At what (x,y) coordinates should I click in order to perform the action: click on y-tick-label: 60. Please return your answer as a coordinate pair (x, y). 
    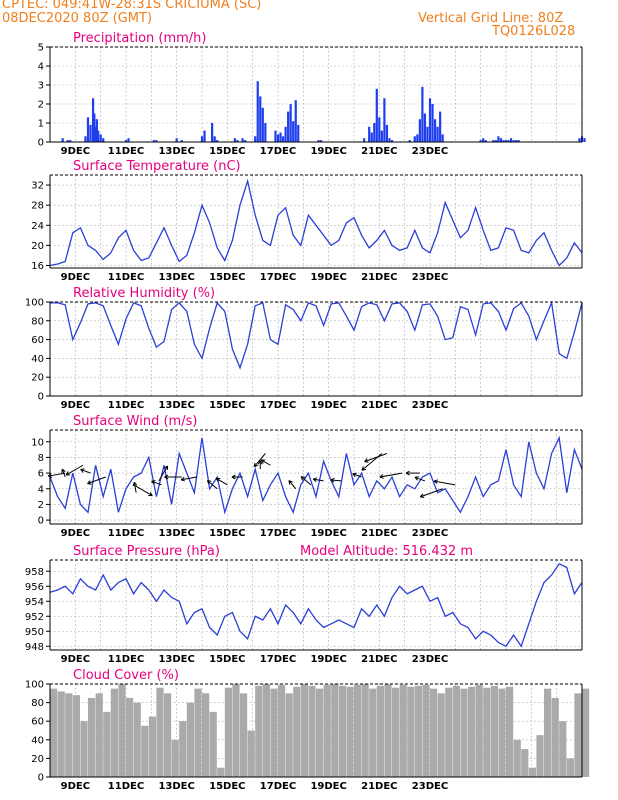
    Looking at the image, I should click on (37, 340).